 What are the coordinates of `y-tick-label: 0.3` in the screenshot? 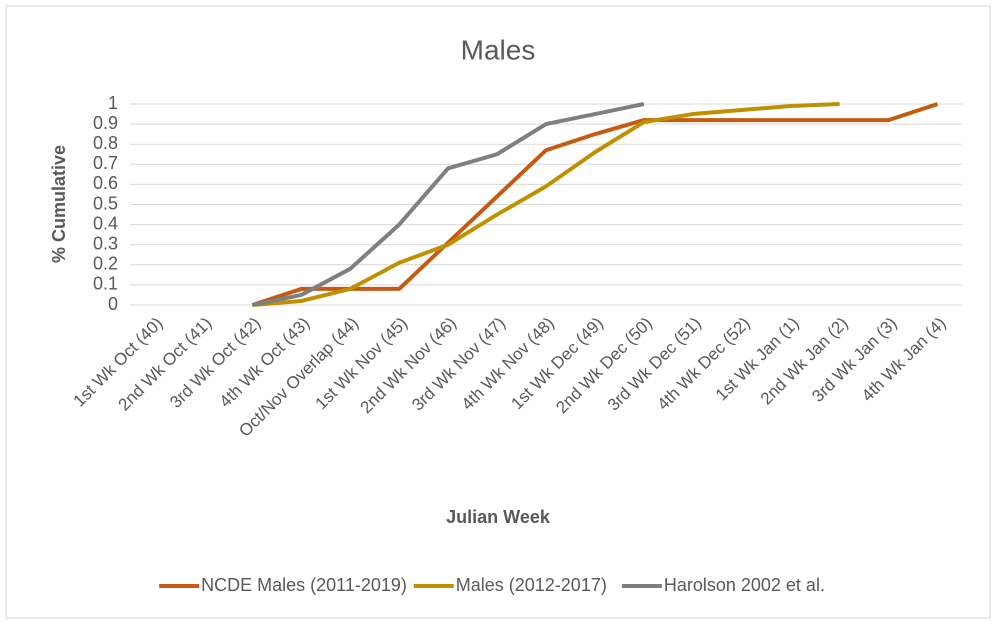 It's located at (105, 243).